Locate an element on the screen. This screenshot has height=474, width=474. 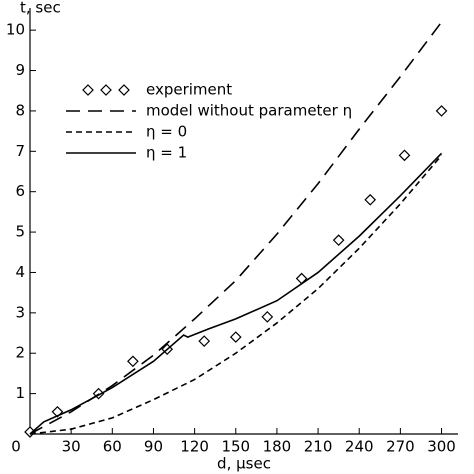
x-tick-label: 270 is located at coordinates (400, 447).